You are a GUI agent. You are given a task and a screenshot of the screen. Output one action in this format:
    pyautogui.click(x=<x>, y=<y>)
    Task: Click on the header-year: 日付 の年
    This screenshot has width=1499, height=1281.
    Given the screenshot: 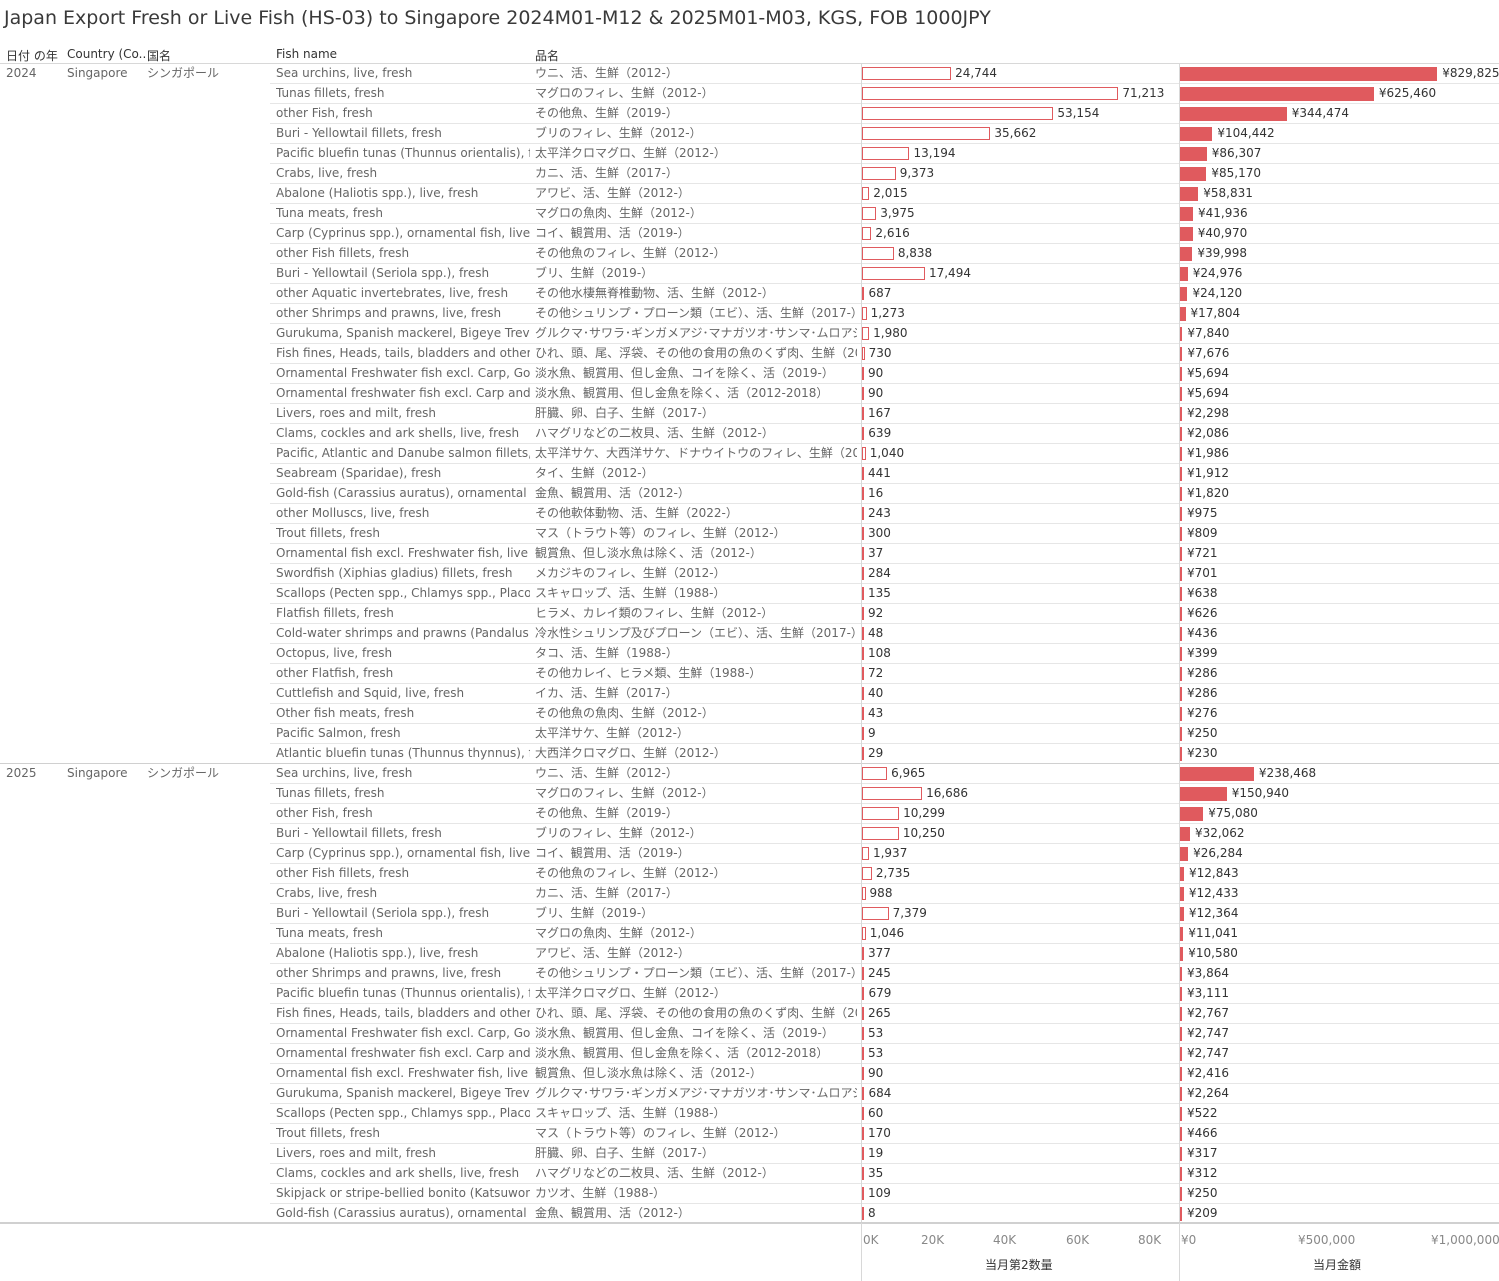 What is the action you would take?
    pyautogui.click(x=32, y=56)
    